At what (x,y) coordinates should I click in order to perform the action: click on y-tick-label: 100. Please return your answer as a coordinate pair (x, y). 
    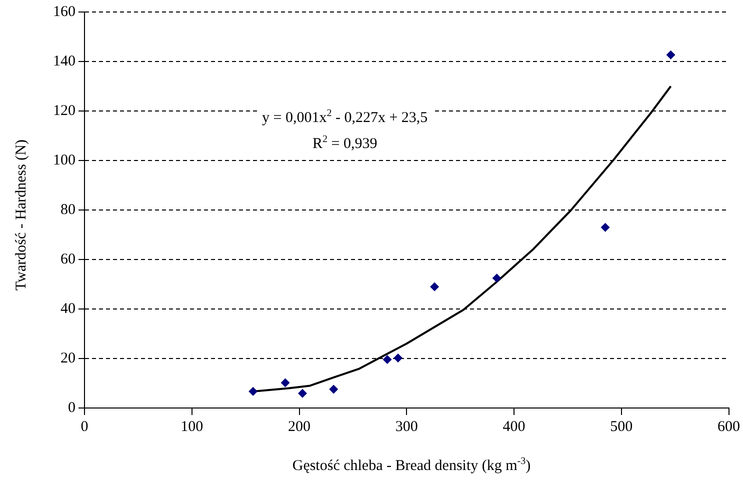
    Looking at the image, I should click on (64, 160).